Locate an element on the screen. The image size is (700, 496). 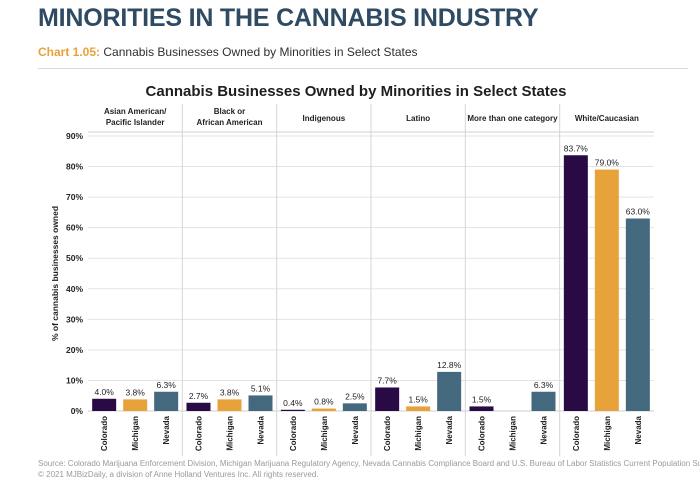
y-tick-label: 80% is located at coordinates (74, 167).